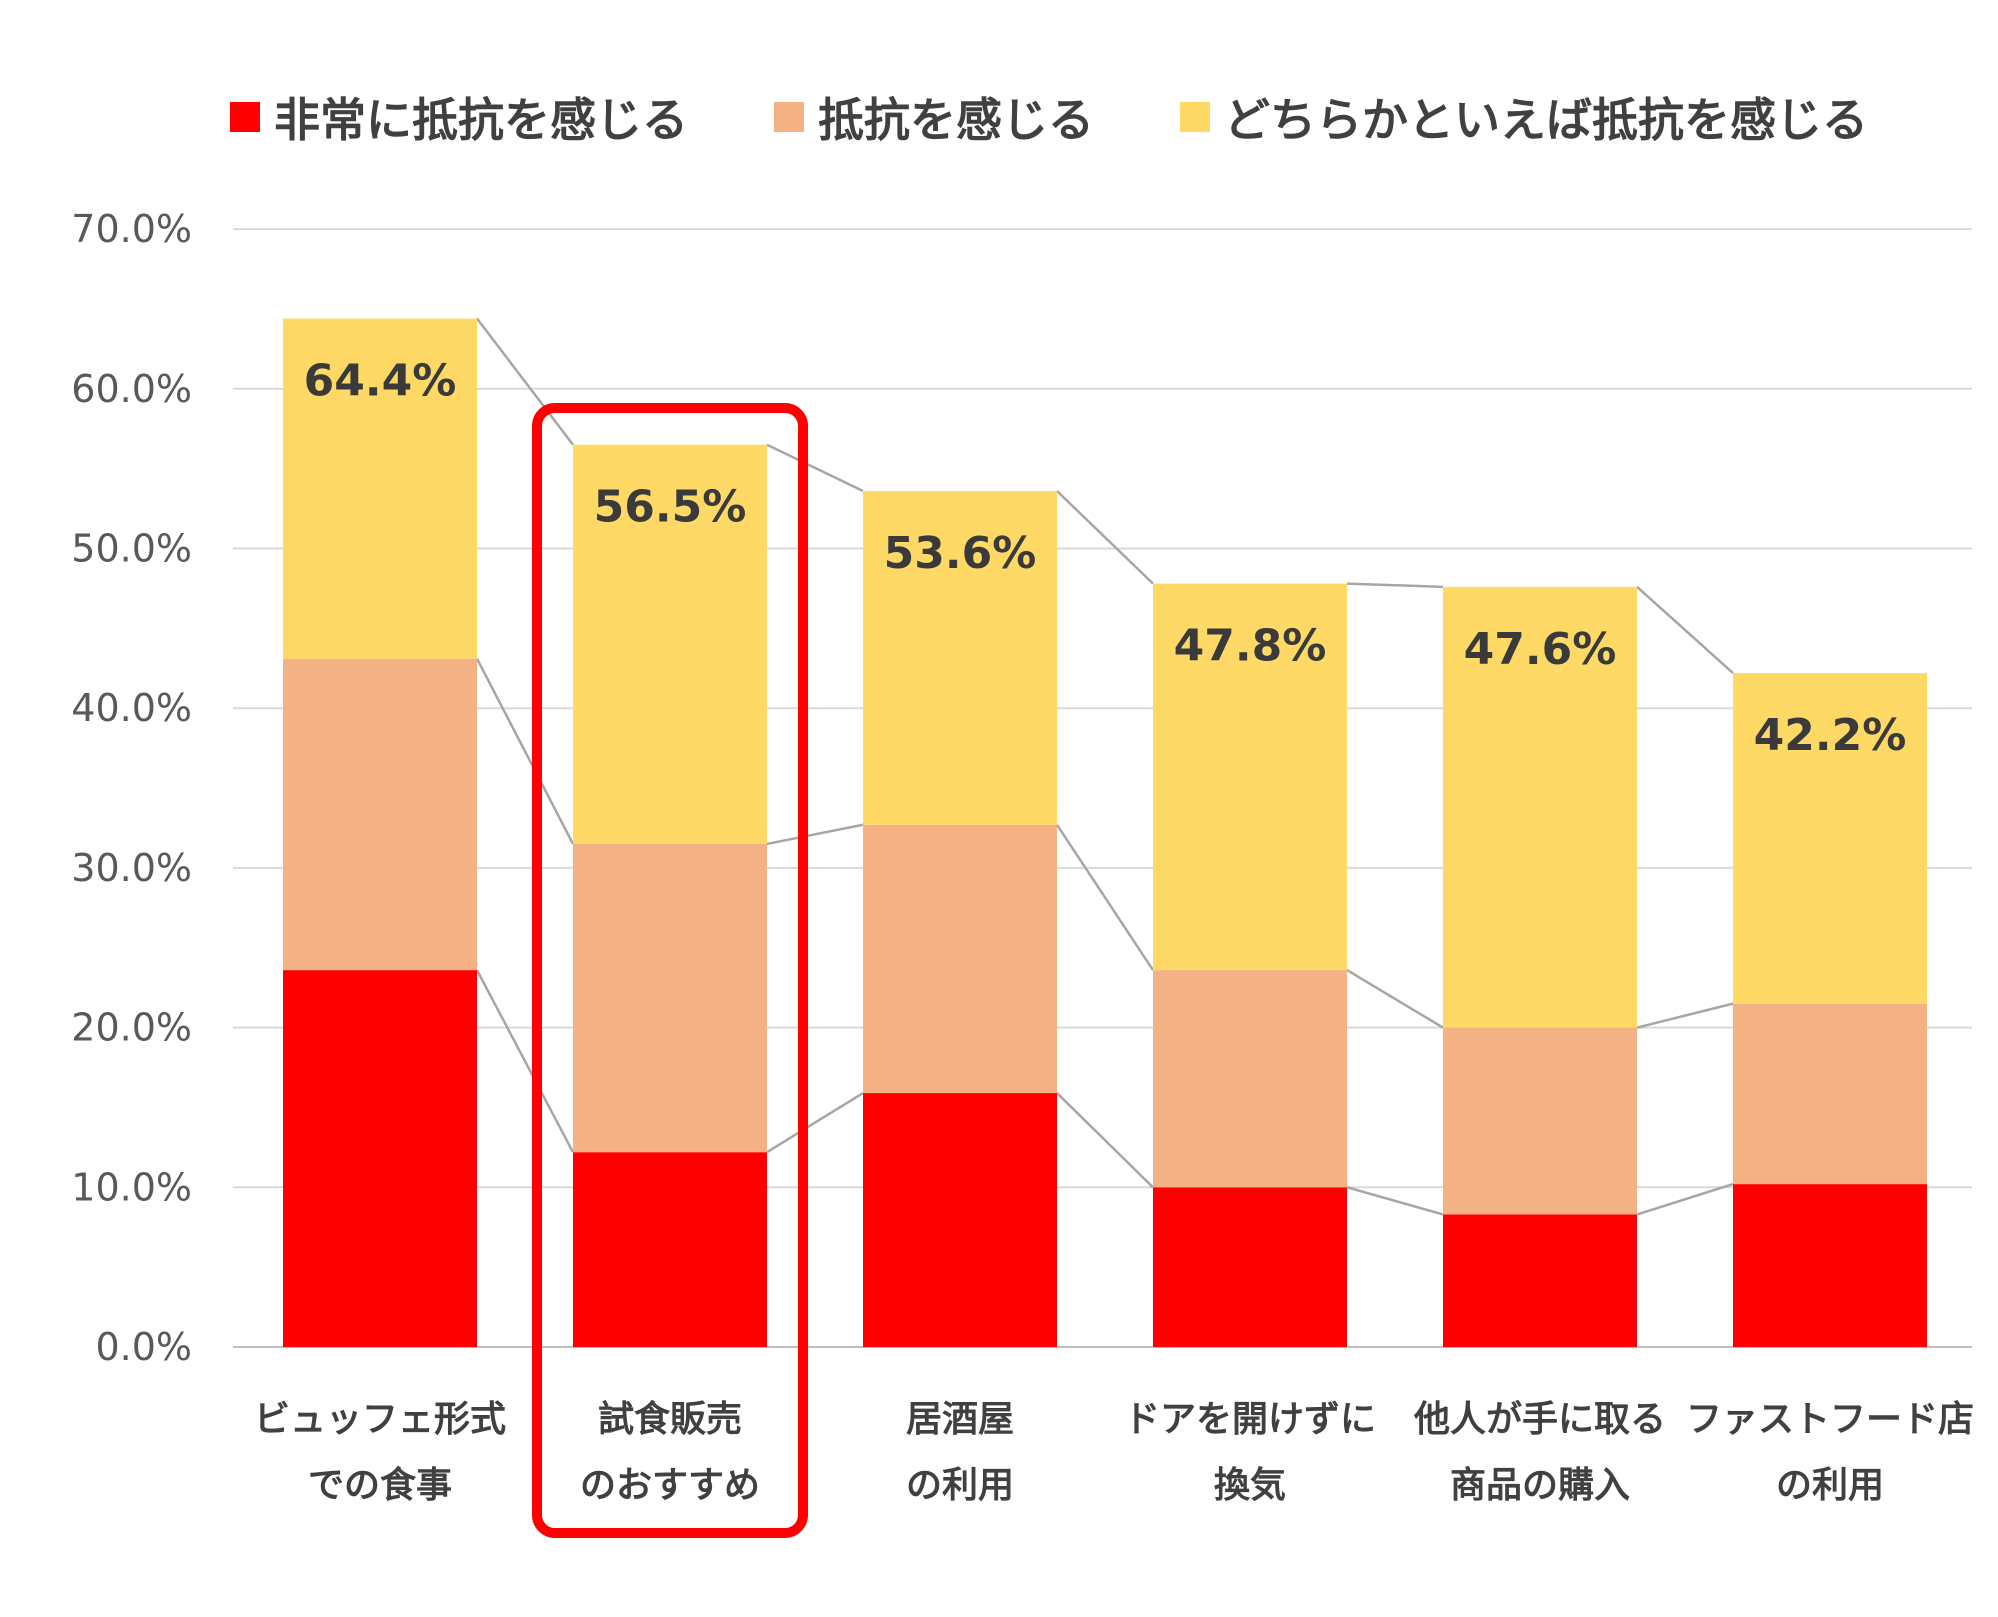 This screenshot has width=1998, height=1617. I want to click on y-tick-label: 10.0%, so click(131, 1187).